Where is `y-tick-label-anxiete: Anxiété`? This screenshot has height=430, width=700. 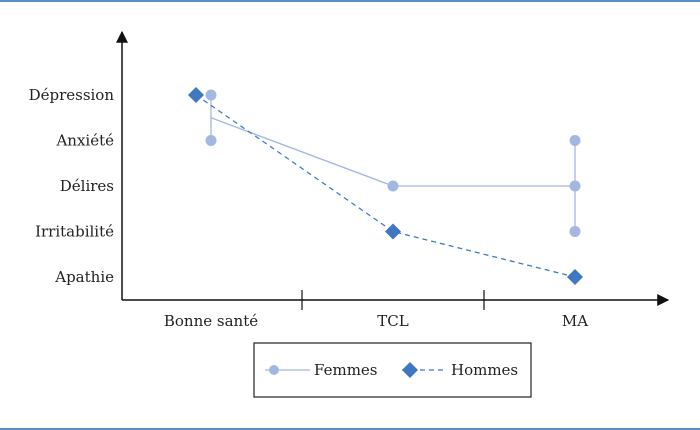 y-tick-label-anxiete: Anxiété is located at coordinates (84, 141).